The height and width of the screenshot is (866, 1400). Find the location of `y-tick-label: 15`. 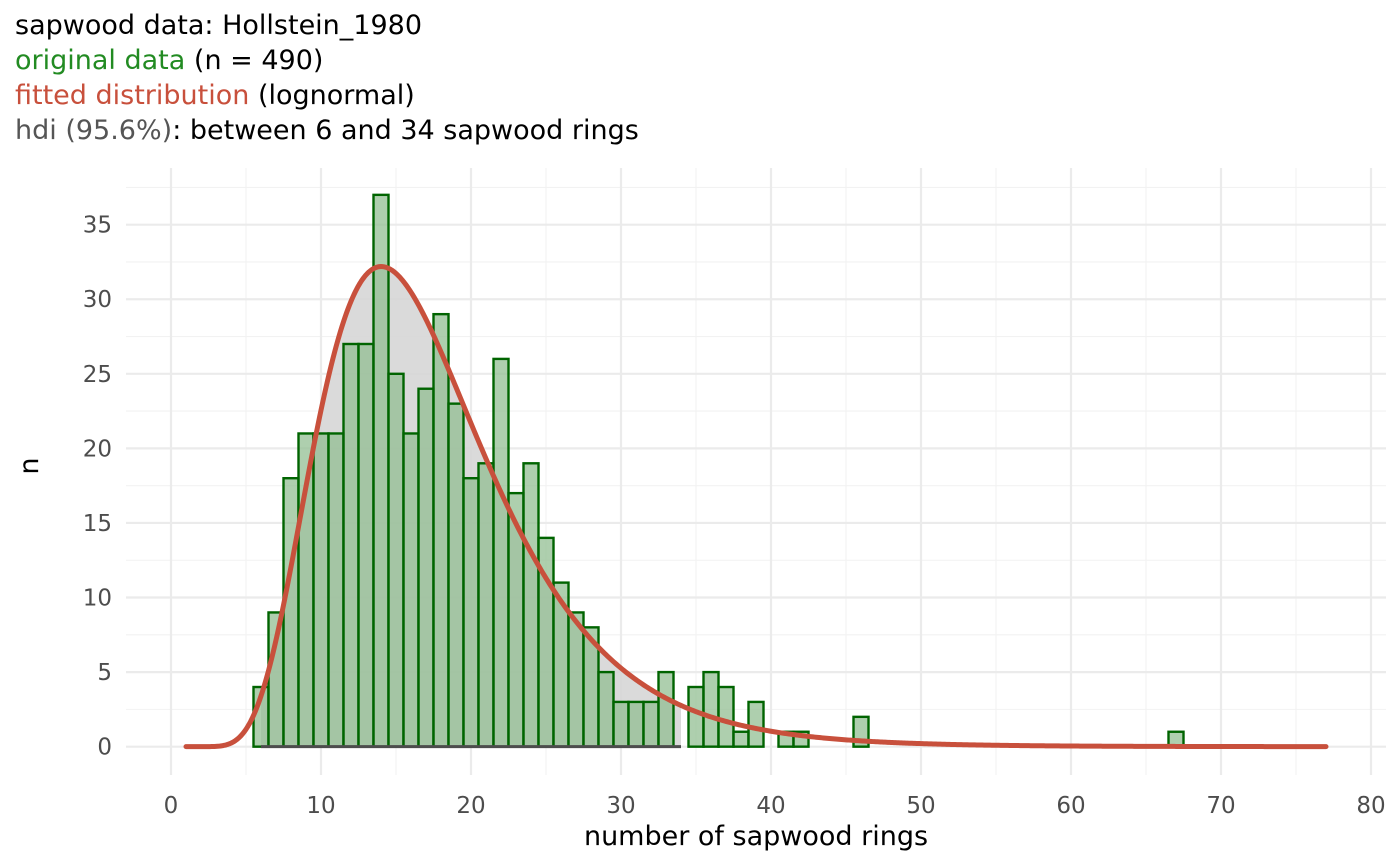

y-tick-label: 15 is located at coordinates (97, 524).